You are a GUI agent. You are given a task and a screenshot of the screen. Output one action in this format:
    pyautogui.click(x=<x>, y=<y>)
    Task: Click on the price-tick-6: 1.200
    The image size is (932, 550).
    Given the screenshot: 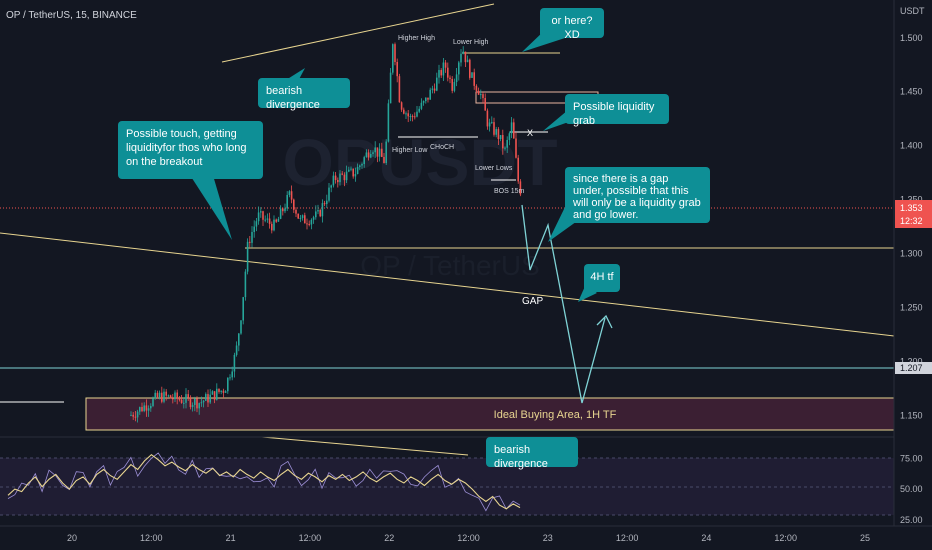 What is the action you would take?
    pyautogui.click(x=911, y=361)
    